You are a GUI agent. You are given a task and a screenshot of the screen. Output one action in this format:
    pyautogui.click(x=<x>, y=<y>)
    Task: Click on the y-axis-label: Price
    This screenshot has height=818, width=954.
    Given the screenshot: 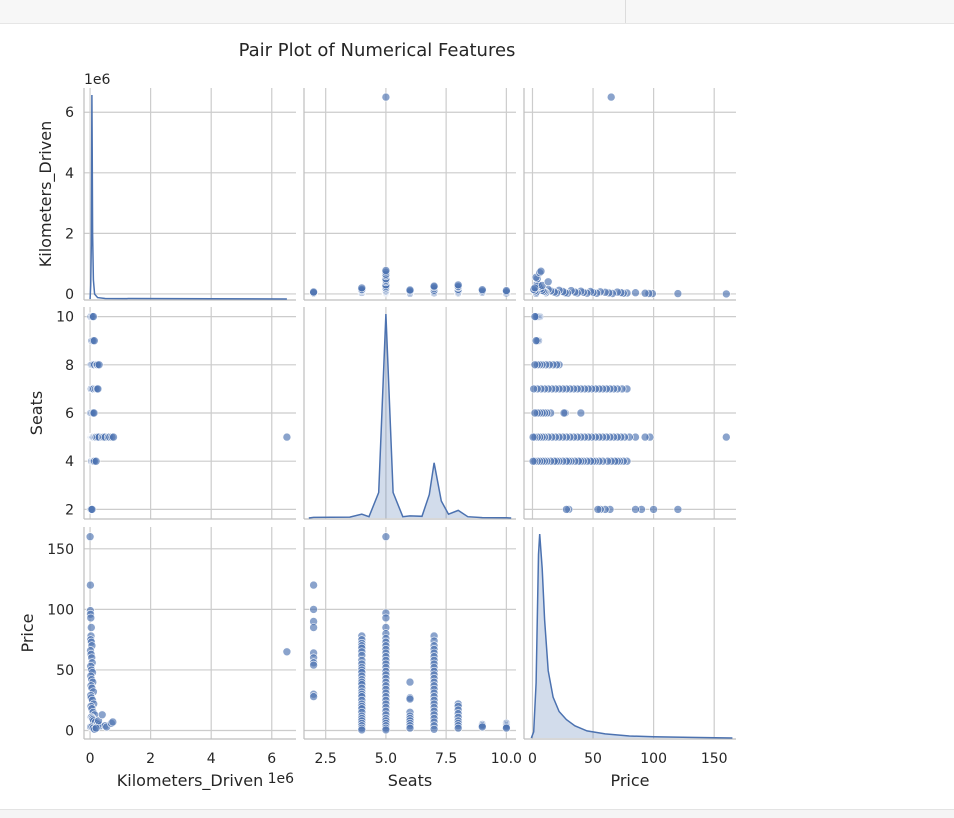 What is the action you would take?
    pyautogui.click(x=27, y=632)
    